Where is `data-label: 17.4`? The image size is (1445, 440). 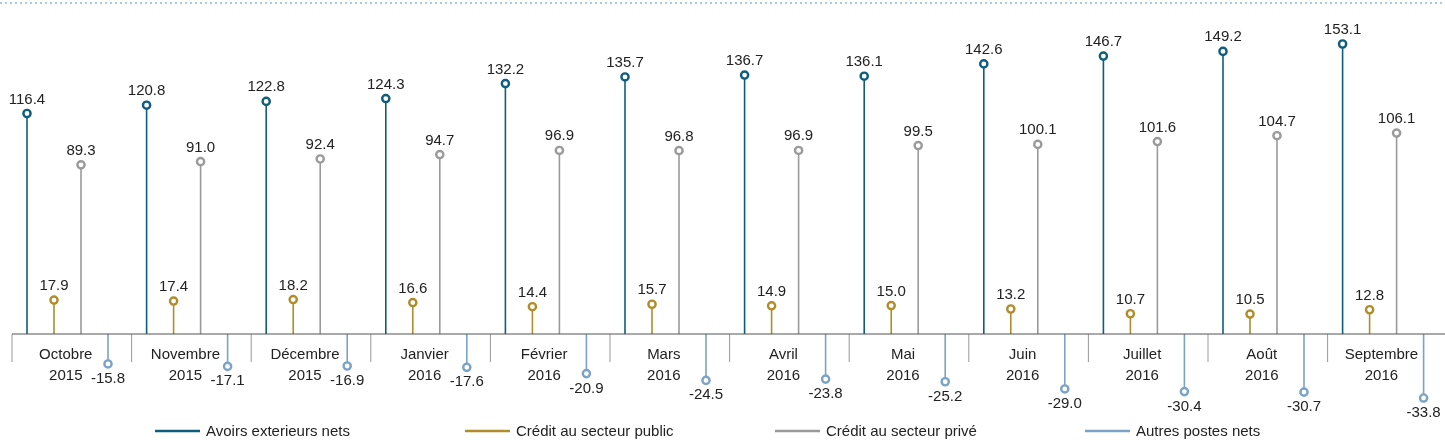
data-label: 17.4 is located at coordinates (174, 286).